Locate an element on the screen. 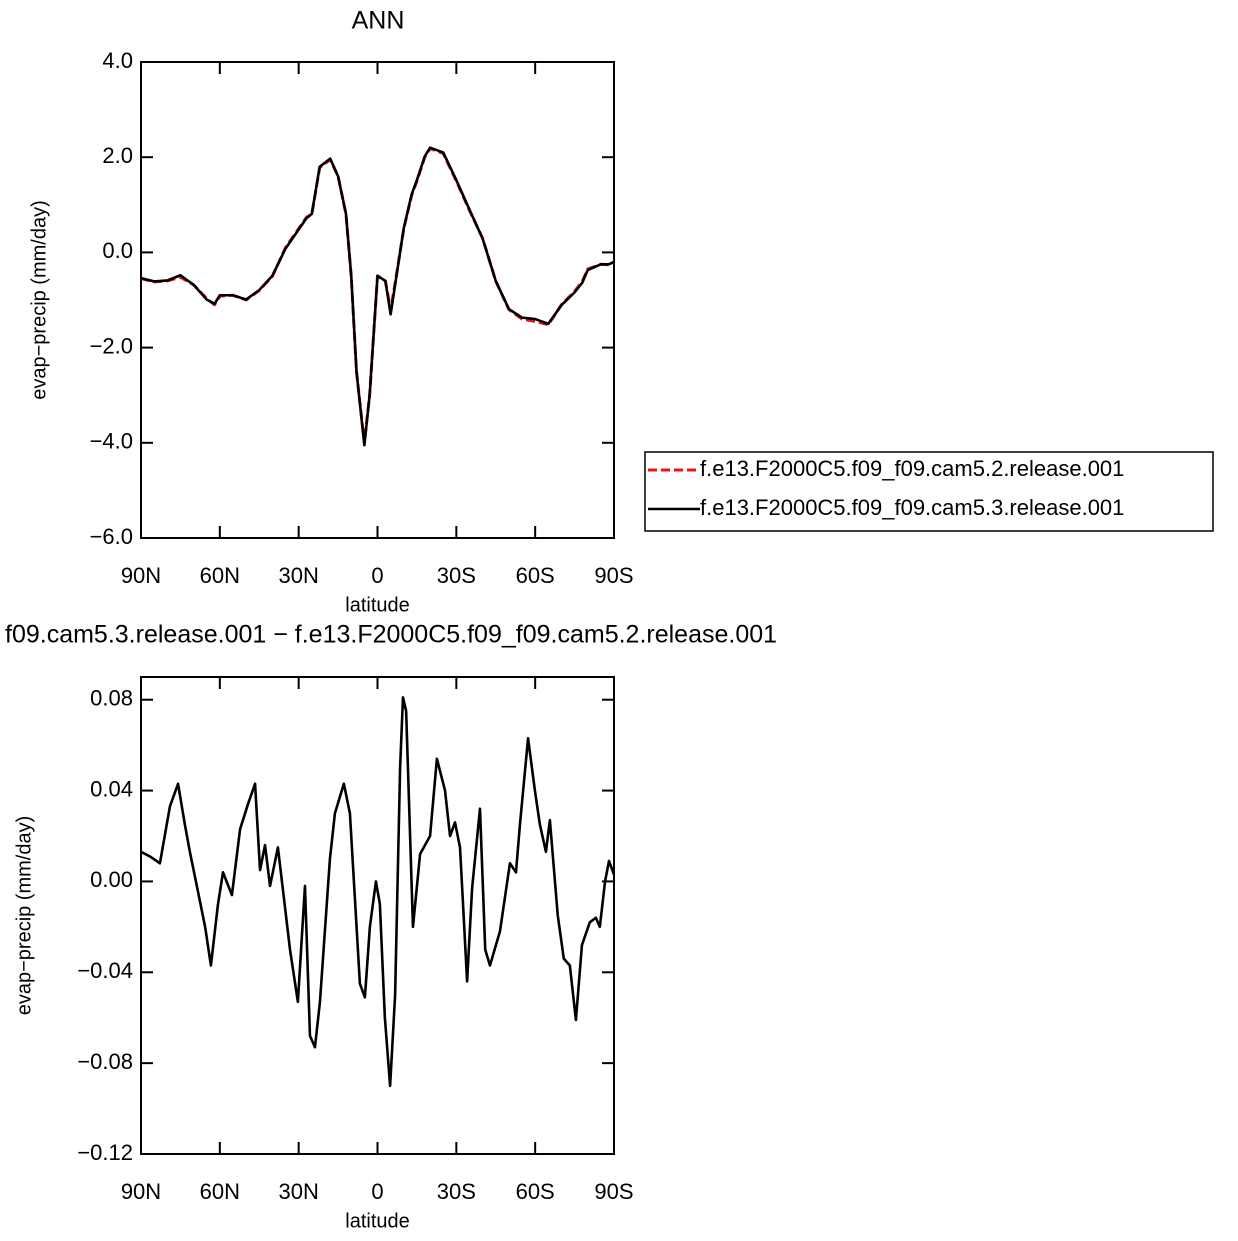 This screenshot has height=1241, width=1238. y-tick-label: −6.0 is located at coordinates (111, 536).